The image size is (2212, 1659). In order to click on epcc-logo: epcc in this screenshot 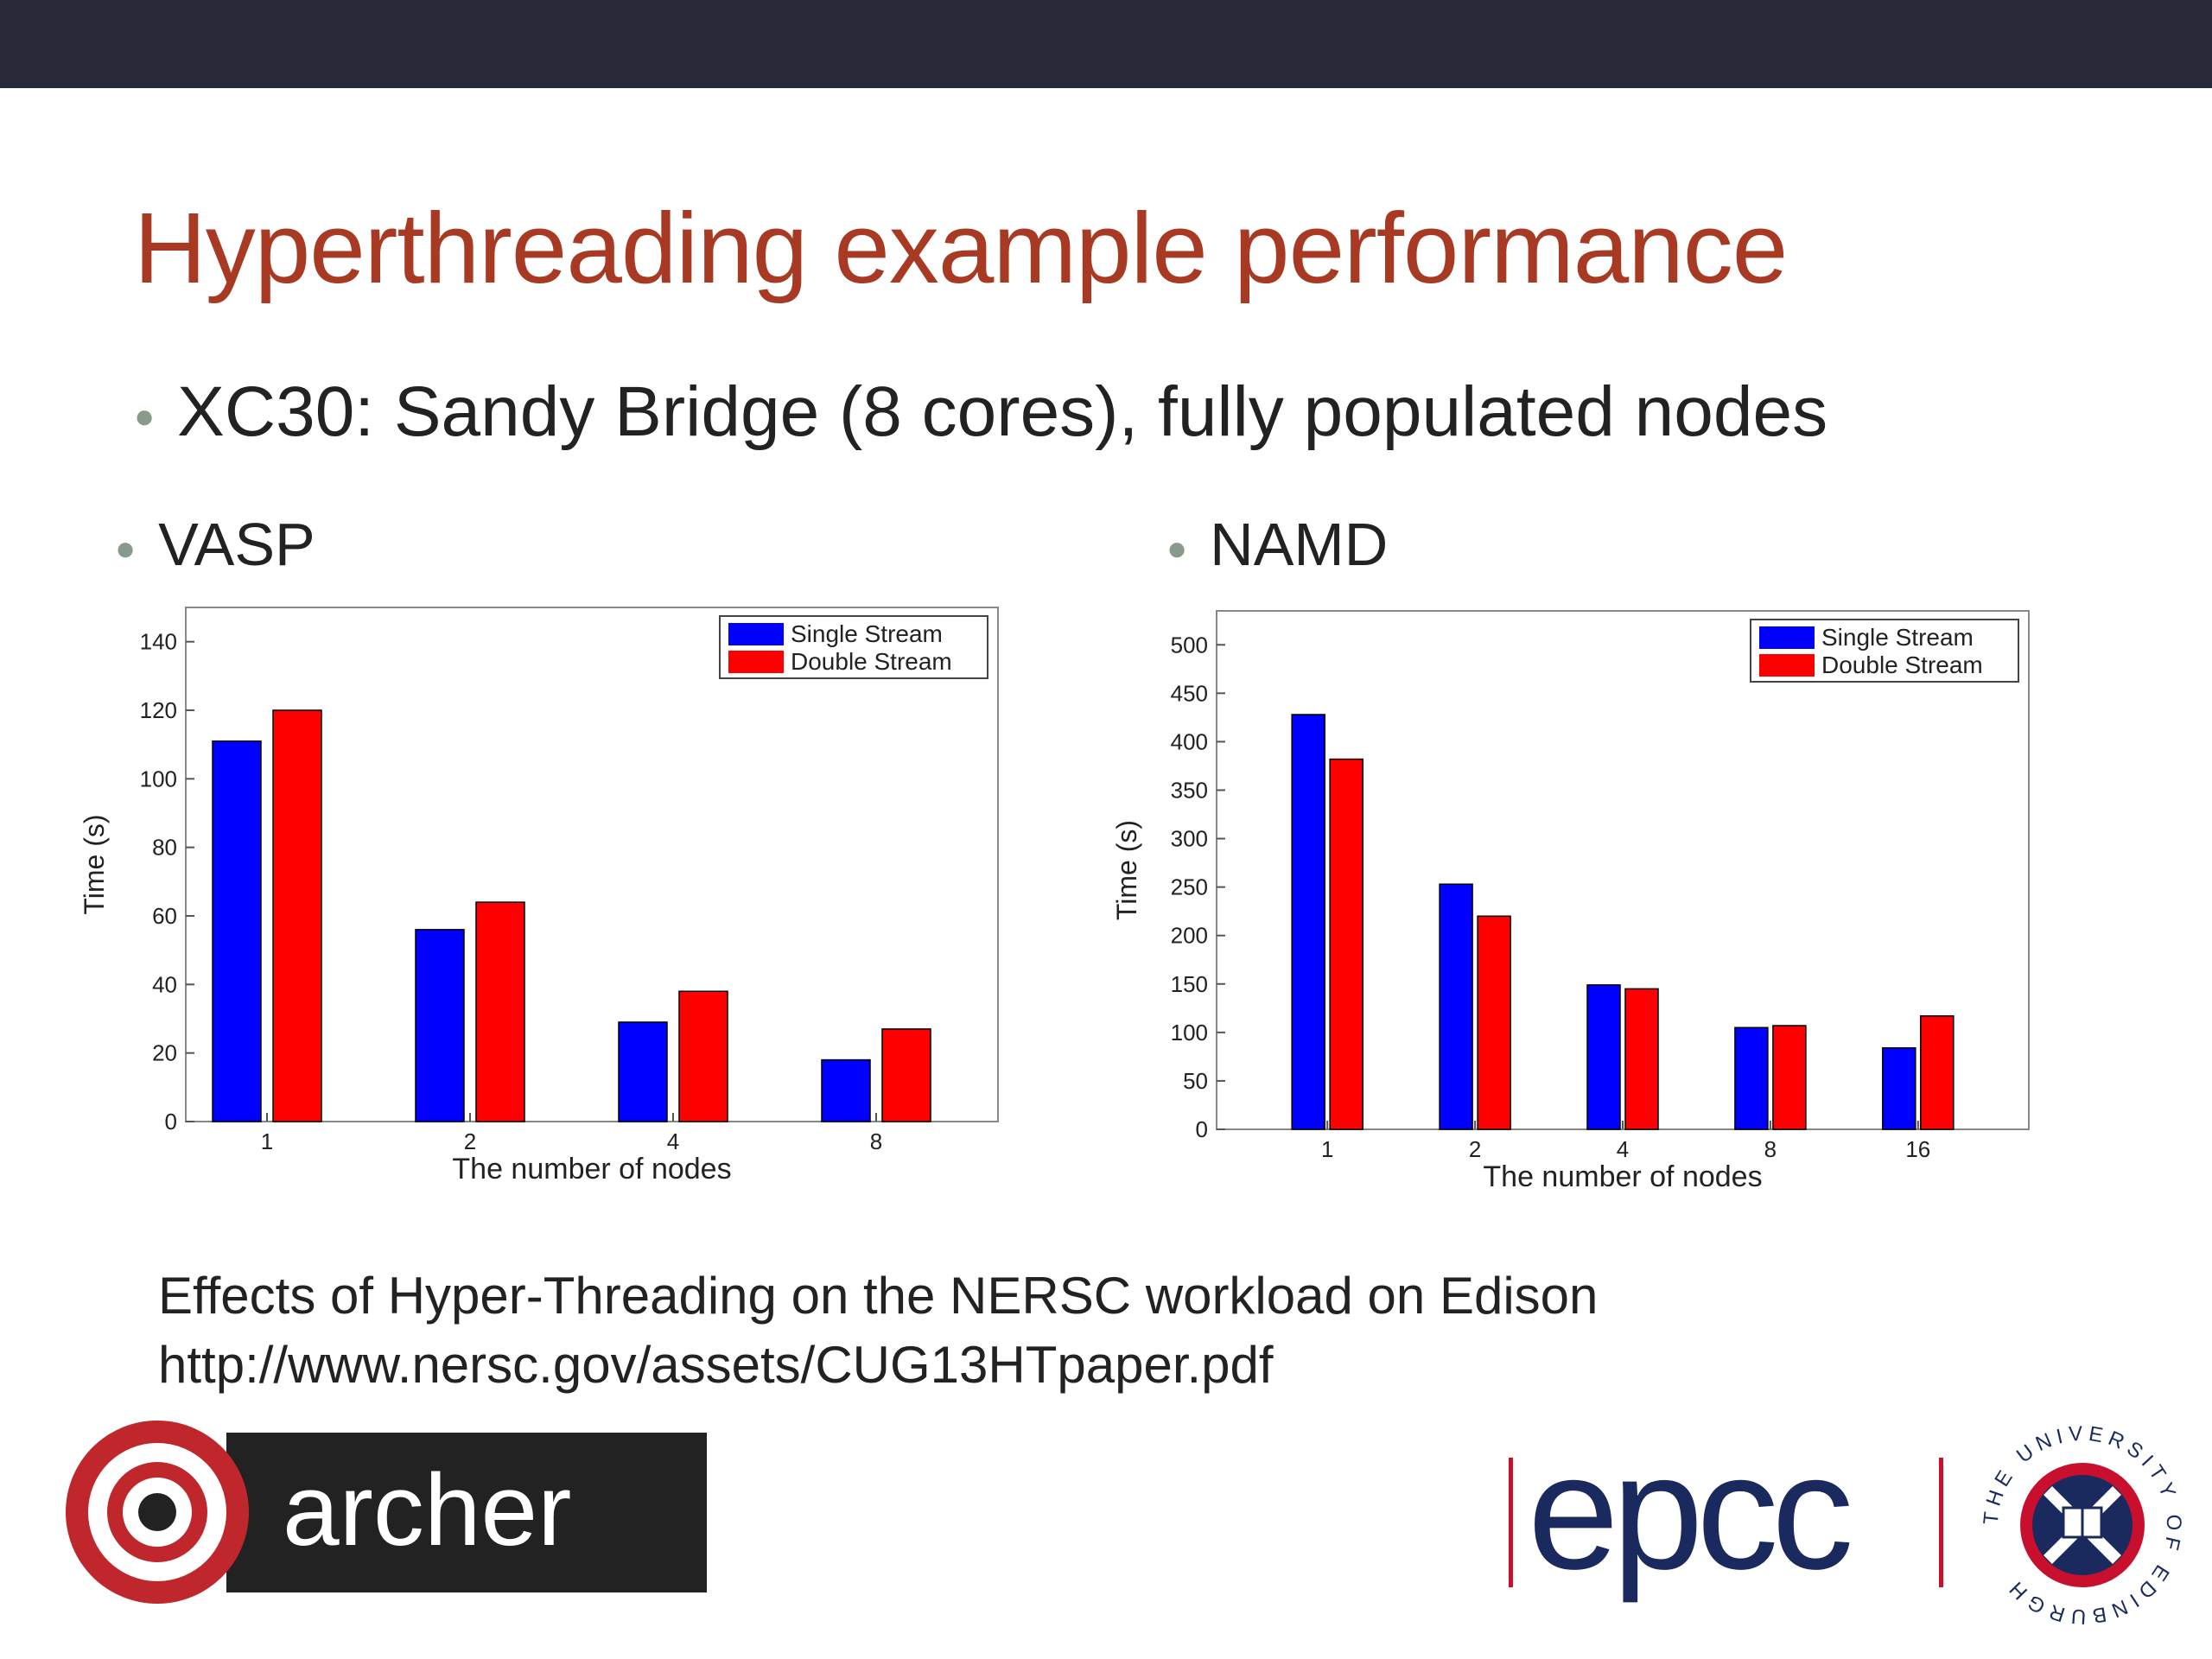, I will do `click(1726, 1521)`.